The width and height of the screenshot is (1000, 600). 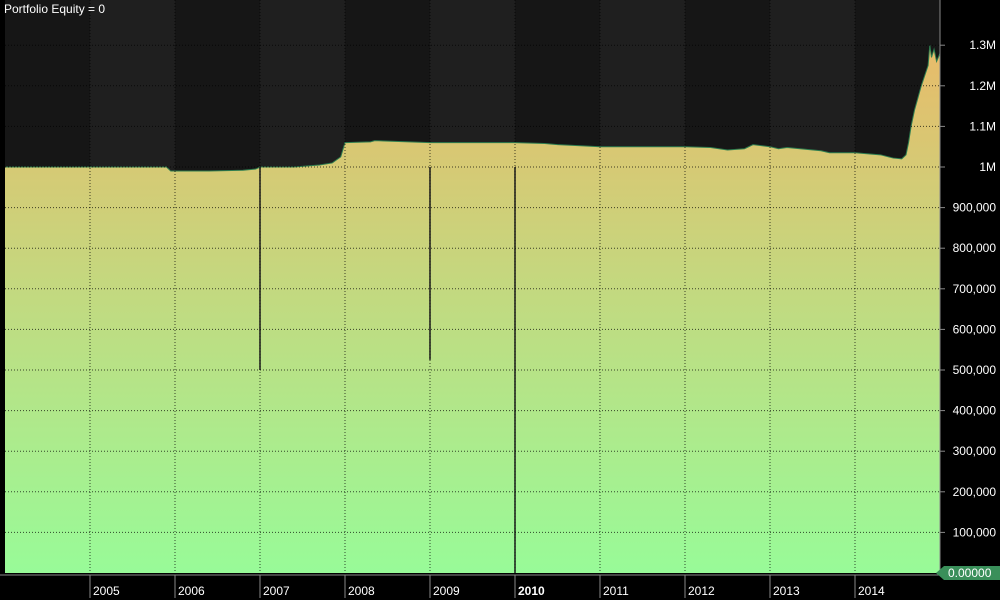 What do you see at coordinates (616, 591) in the screenshot?
I see `x-tick-label: 2011` at bounding box center [616, 591].